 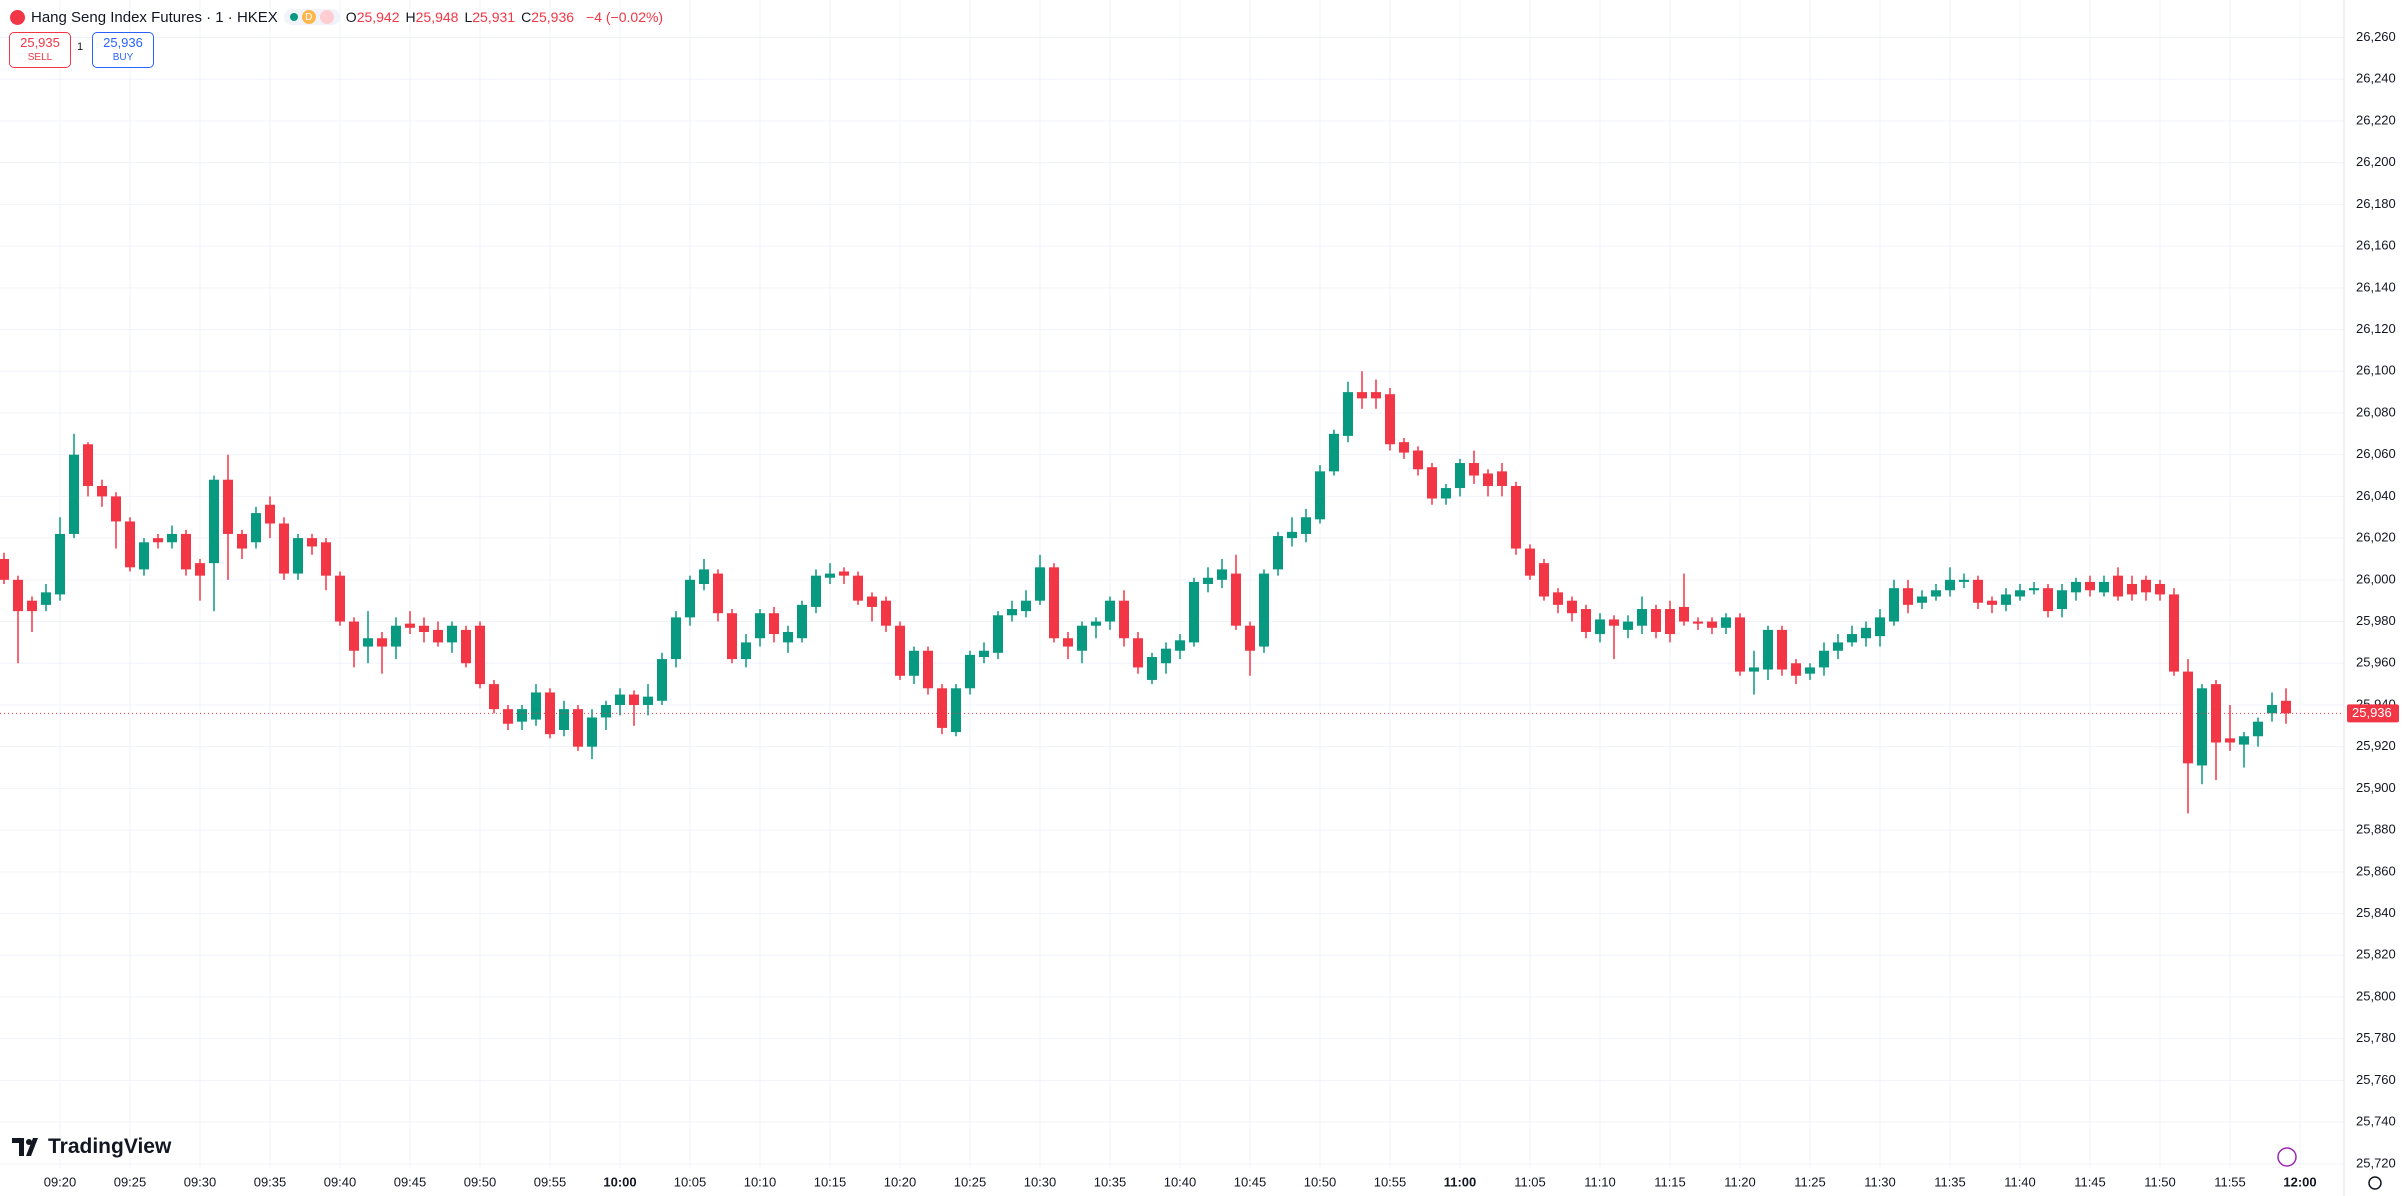 I want to click on y-tick-label: 25,740, so click(x=2376, y=1121).